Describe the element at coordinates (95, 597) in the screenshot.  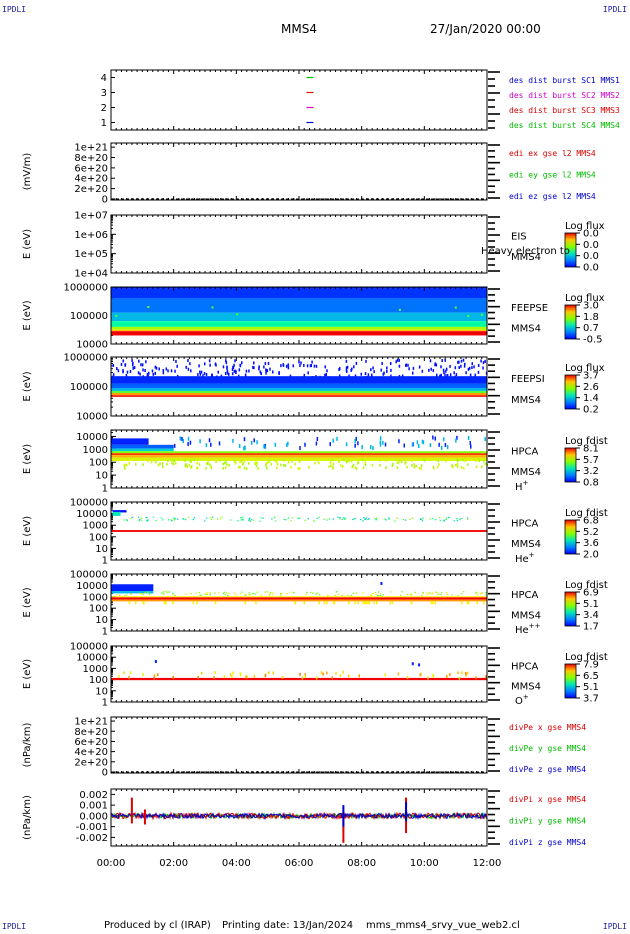
I see `y-tick-label: 1000` at that location.